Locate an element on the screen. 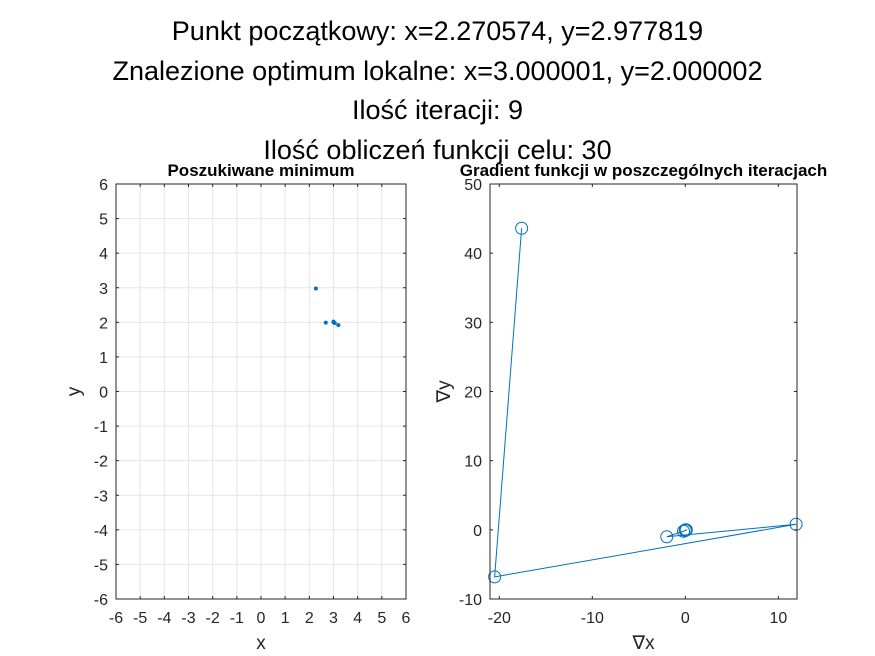 Image resolution: width=875 pixels, height=656 pixels. y-tick-label: 40 is located at coordinates (473, 254).